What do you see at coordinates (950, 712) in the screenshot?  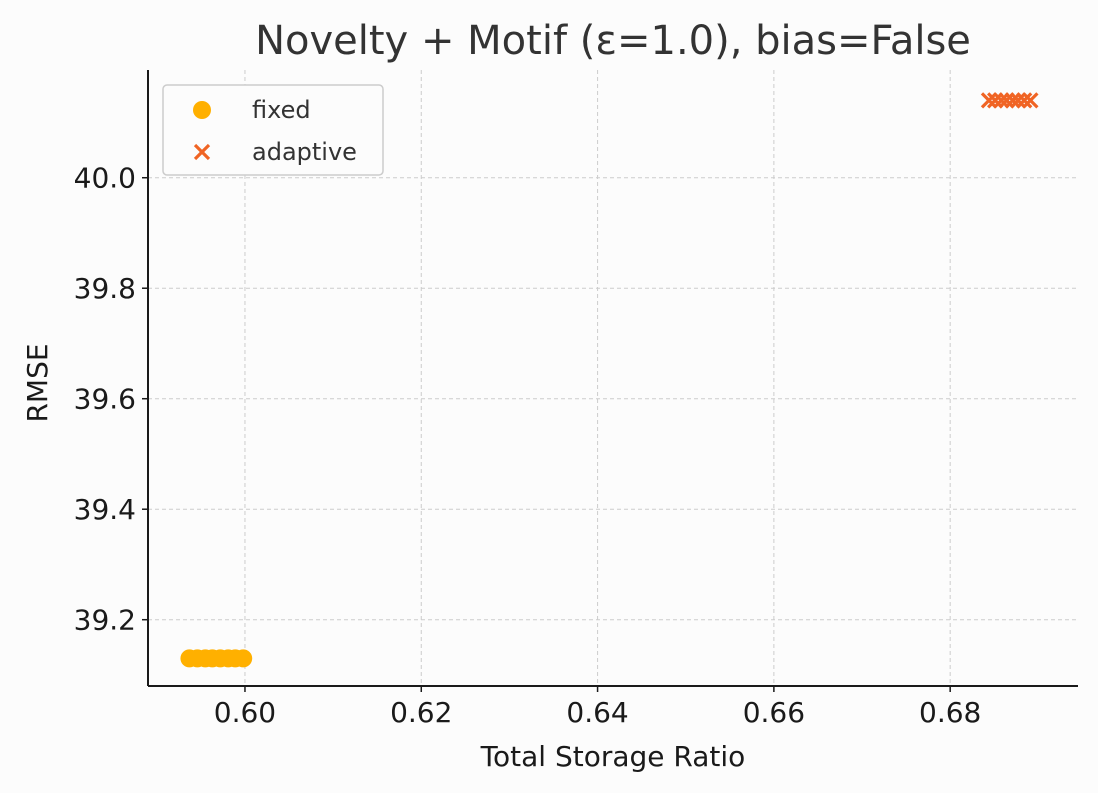 I see `x-tick-label: 0.68` at bounding box center [950, 712].